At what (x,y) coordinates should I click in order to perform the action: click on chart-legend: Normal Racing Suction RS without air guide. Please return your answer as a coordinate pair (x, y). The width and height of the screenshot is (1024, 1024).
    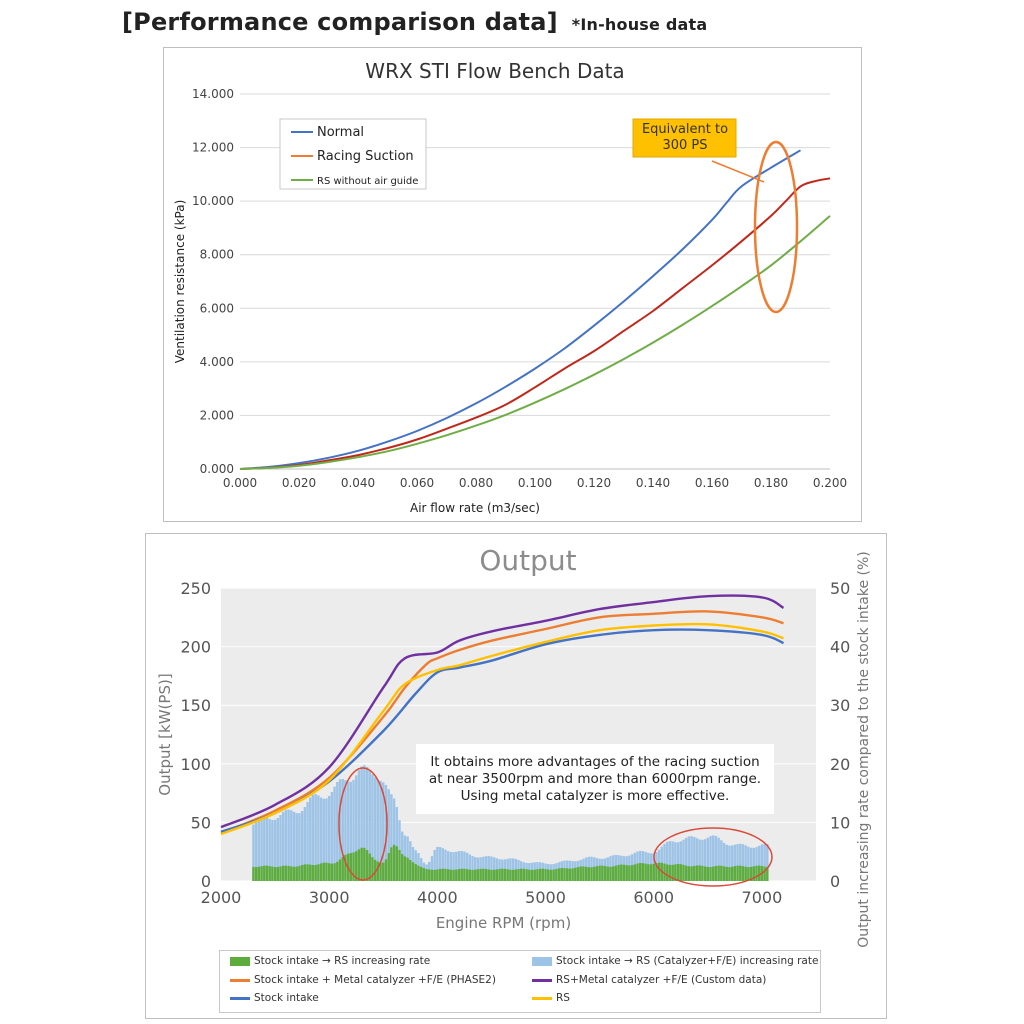
    Looking at the image, I should click on (353, 154).